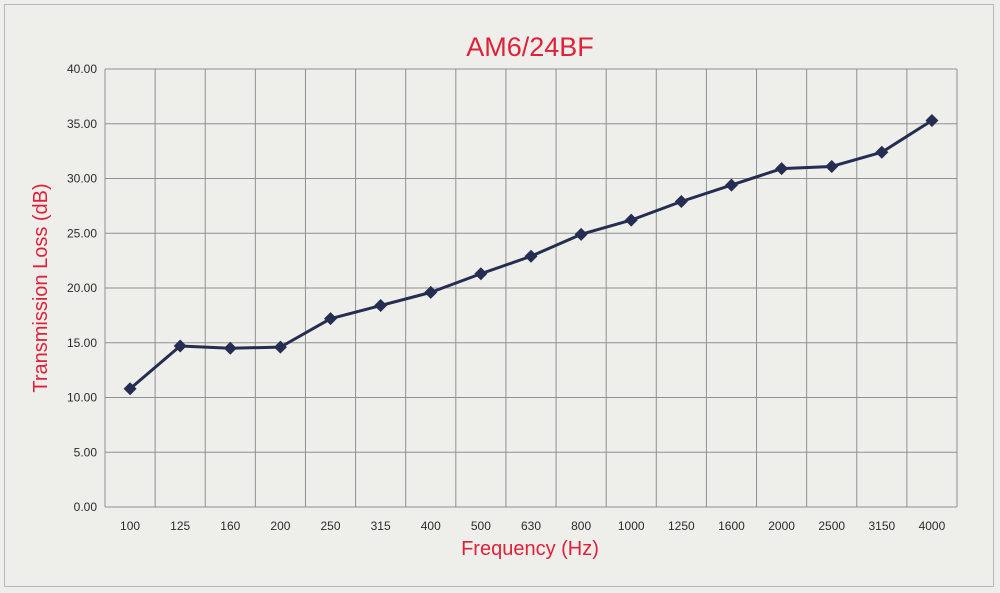 The image size is (1000, 593). I want to click on x-tick-label: 1600, so click(731, 526).